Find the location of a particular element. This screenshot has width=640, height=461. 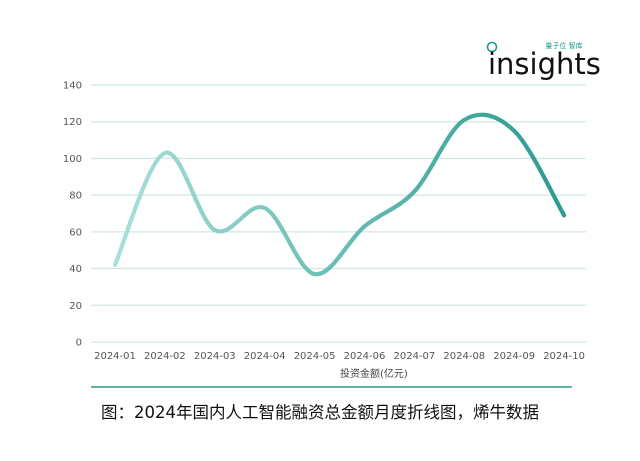

y-tick-label: 140 is located at coordinates (72, 86).